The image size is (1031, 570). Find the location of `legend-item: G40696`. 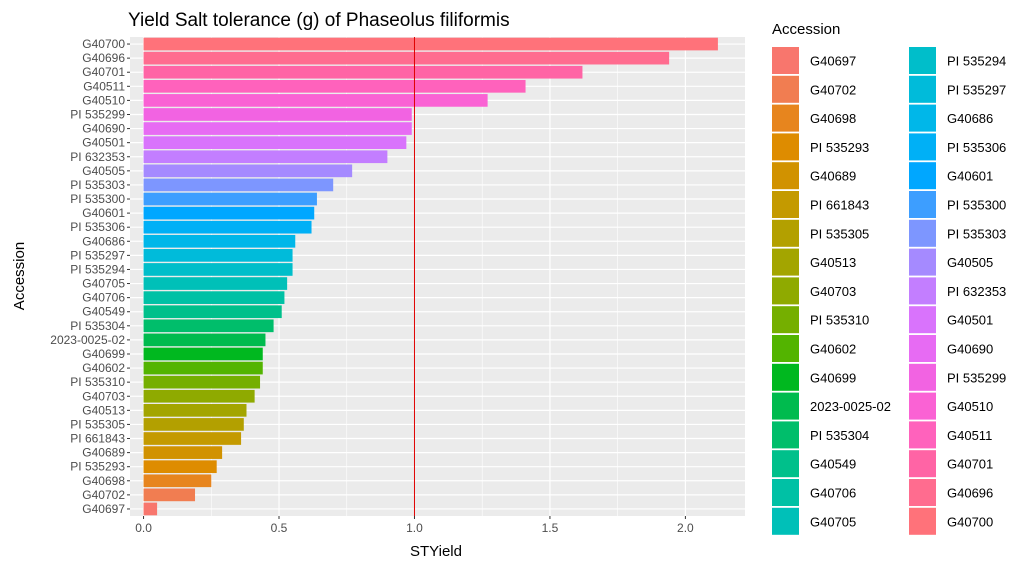

legend-item: G40696 is located at coordinates (951, 492).